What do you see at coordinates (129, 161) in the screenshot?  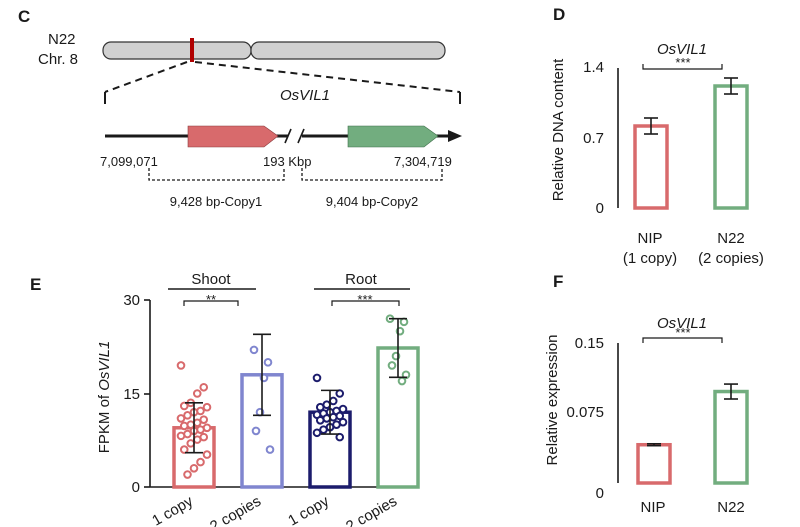 I see `start-coordinate: 7,099,071` at bounding box center [129, 161].